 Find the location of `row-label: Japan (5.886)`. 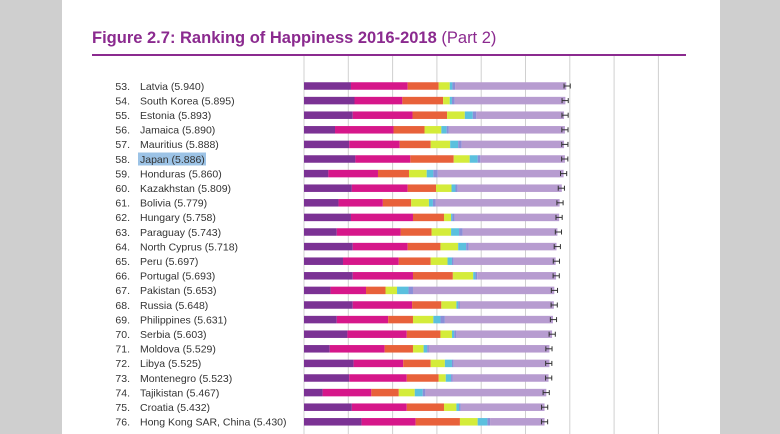

row-label: Japan (5.886) is located at coordinates (172, 160).